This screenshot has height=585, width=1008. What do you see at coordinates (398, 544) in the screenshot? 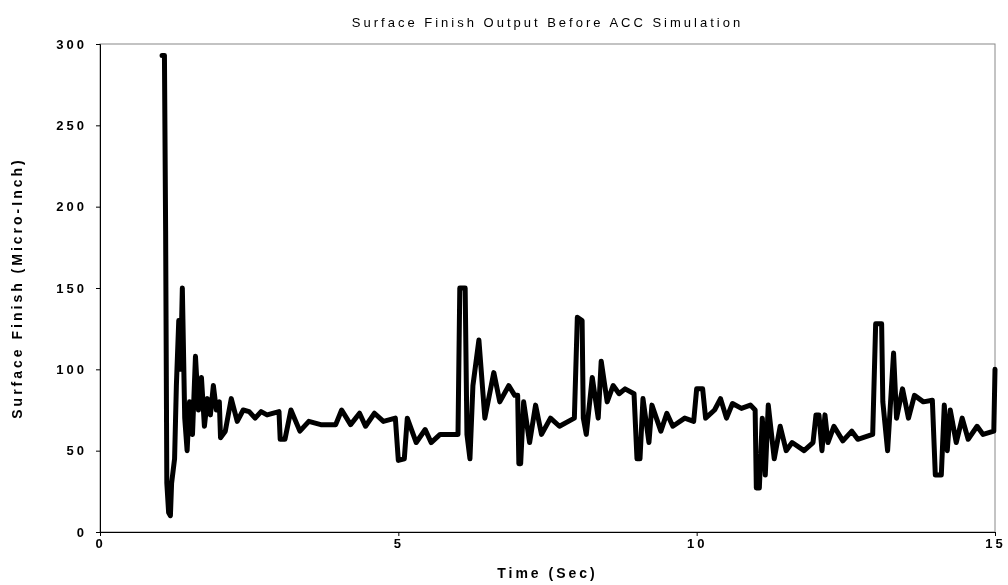
I see `x-tick-label: 5` at bounding box center [398, 544].